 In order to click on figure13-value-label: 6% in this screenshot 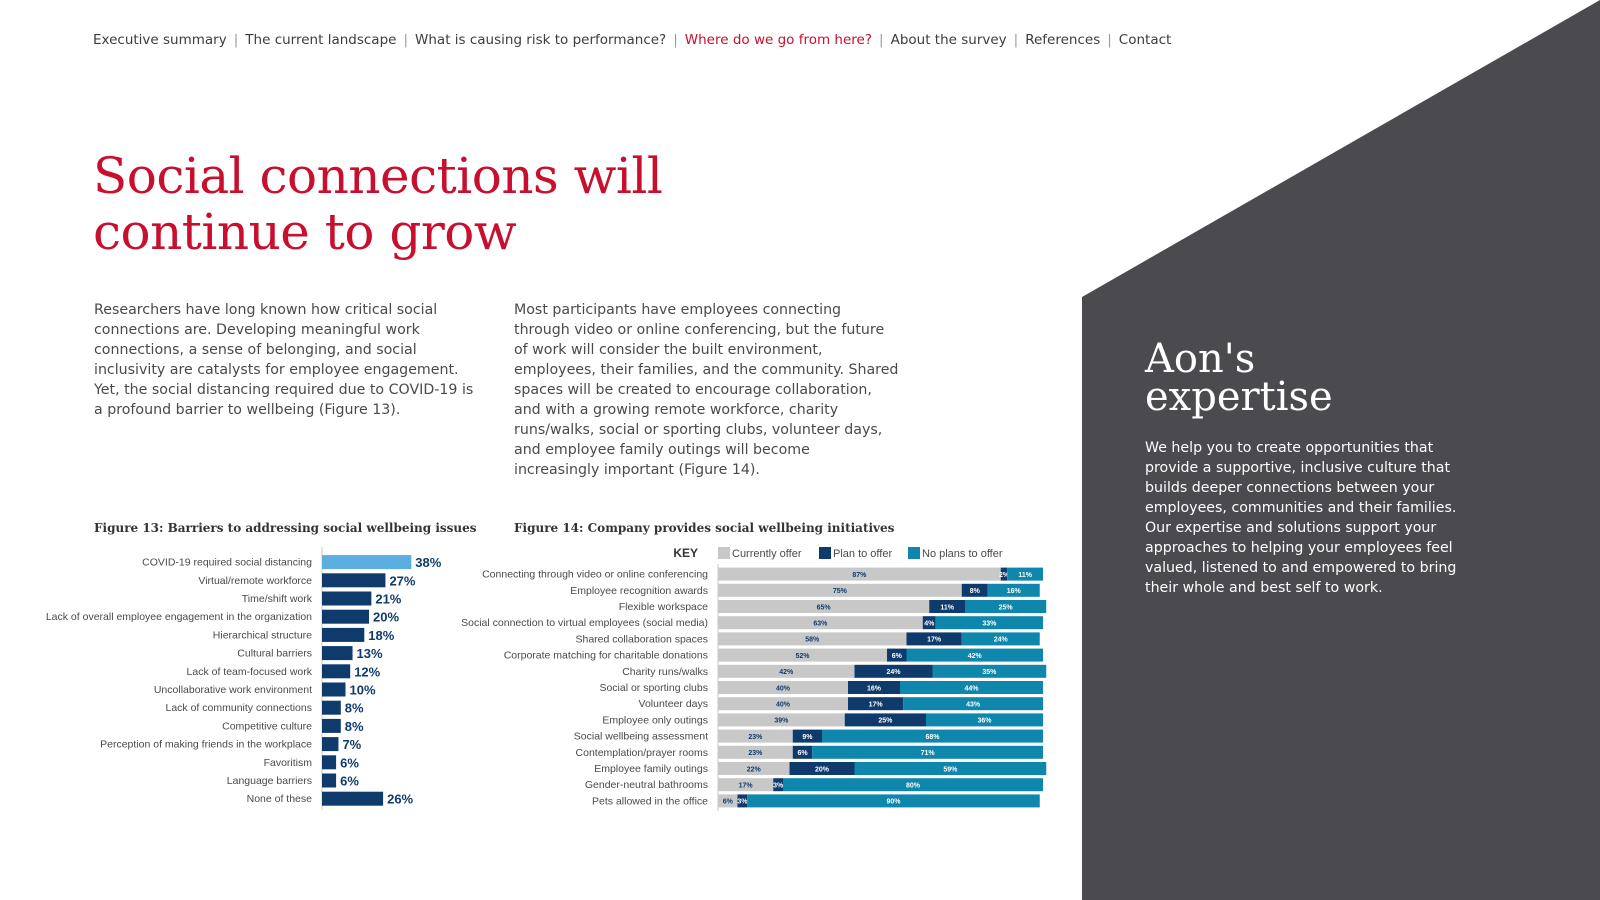, I will do `click(349, 762)`.